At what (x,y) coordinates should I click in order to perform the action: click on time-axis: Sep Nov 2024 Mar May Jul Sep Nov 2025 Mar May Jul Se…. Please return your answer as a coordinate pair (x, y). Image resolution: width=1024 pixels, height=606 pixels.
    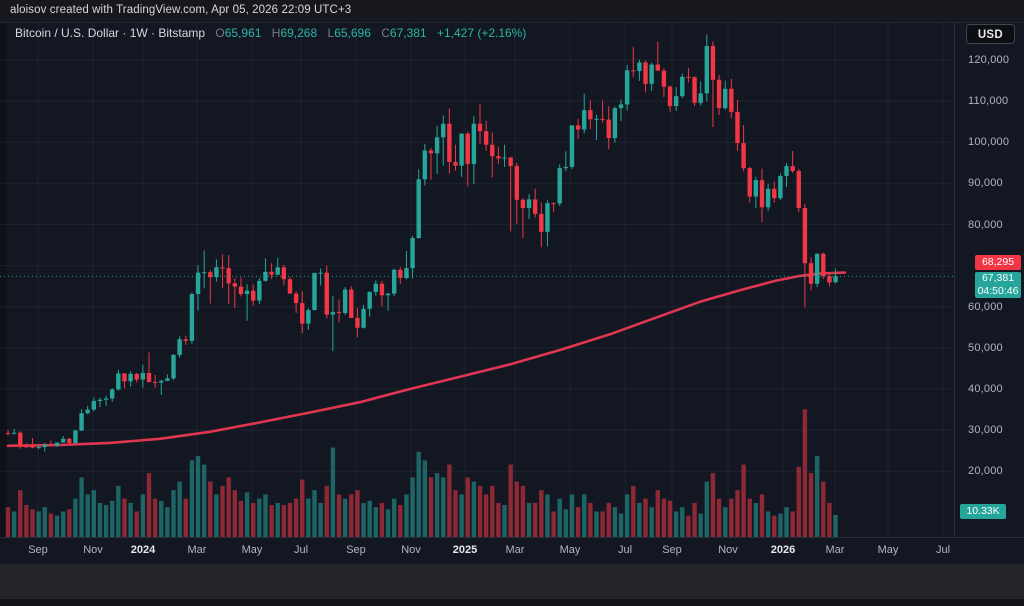
    Looking at the image, I should click on (512, 550).